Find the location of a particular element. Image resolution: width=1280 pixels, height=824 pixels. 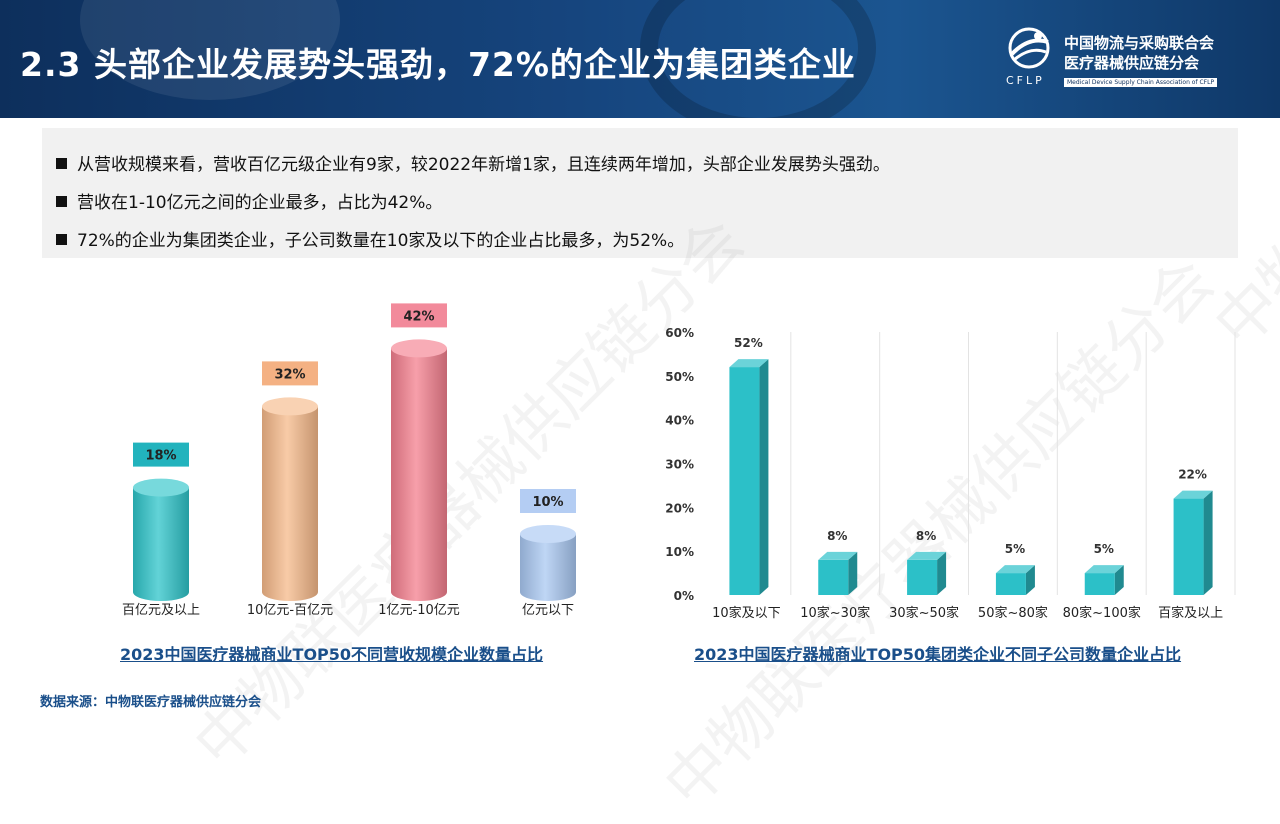

data-source-note: 数据来源：中物联医疗器械供应链分会 is located at coordinates (151, 702).